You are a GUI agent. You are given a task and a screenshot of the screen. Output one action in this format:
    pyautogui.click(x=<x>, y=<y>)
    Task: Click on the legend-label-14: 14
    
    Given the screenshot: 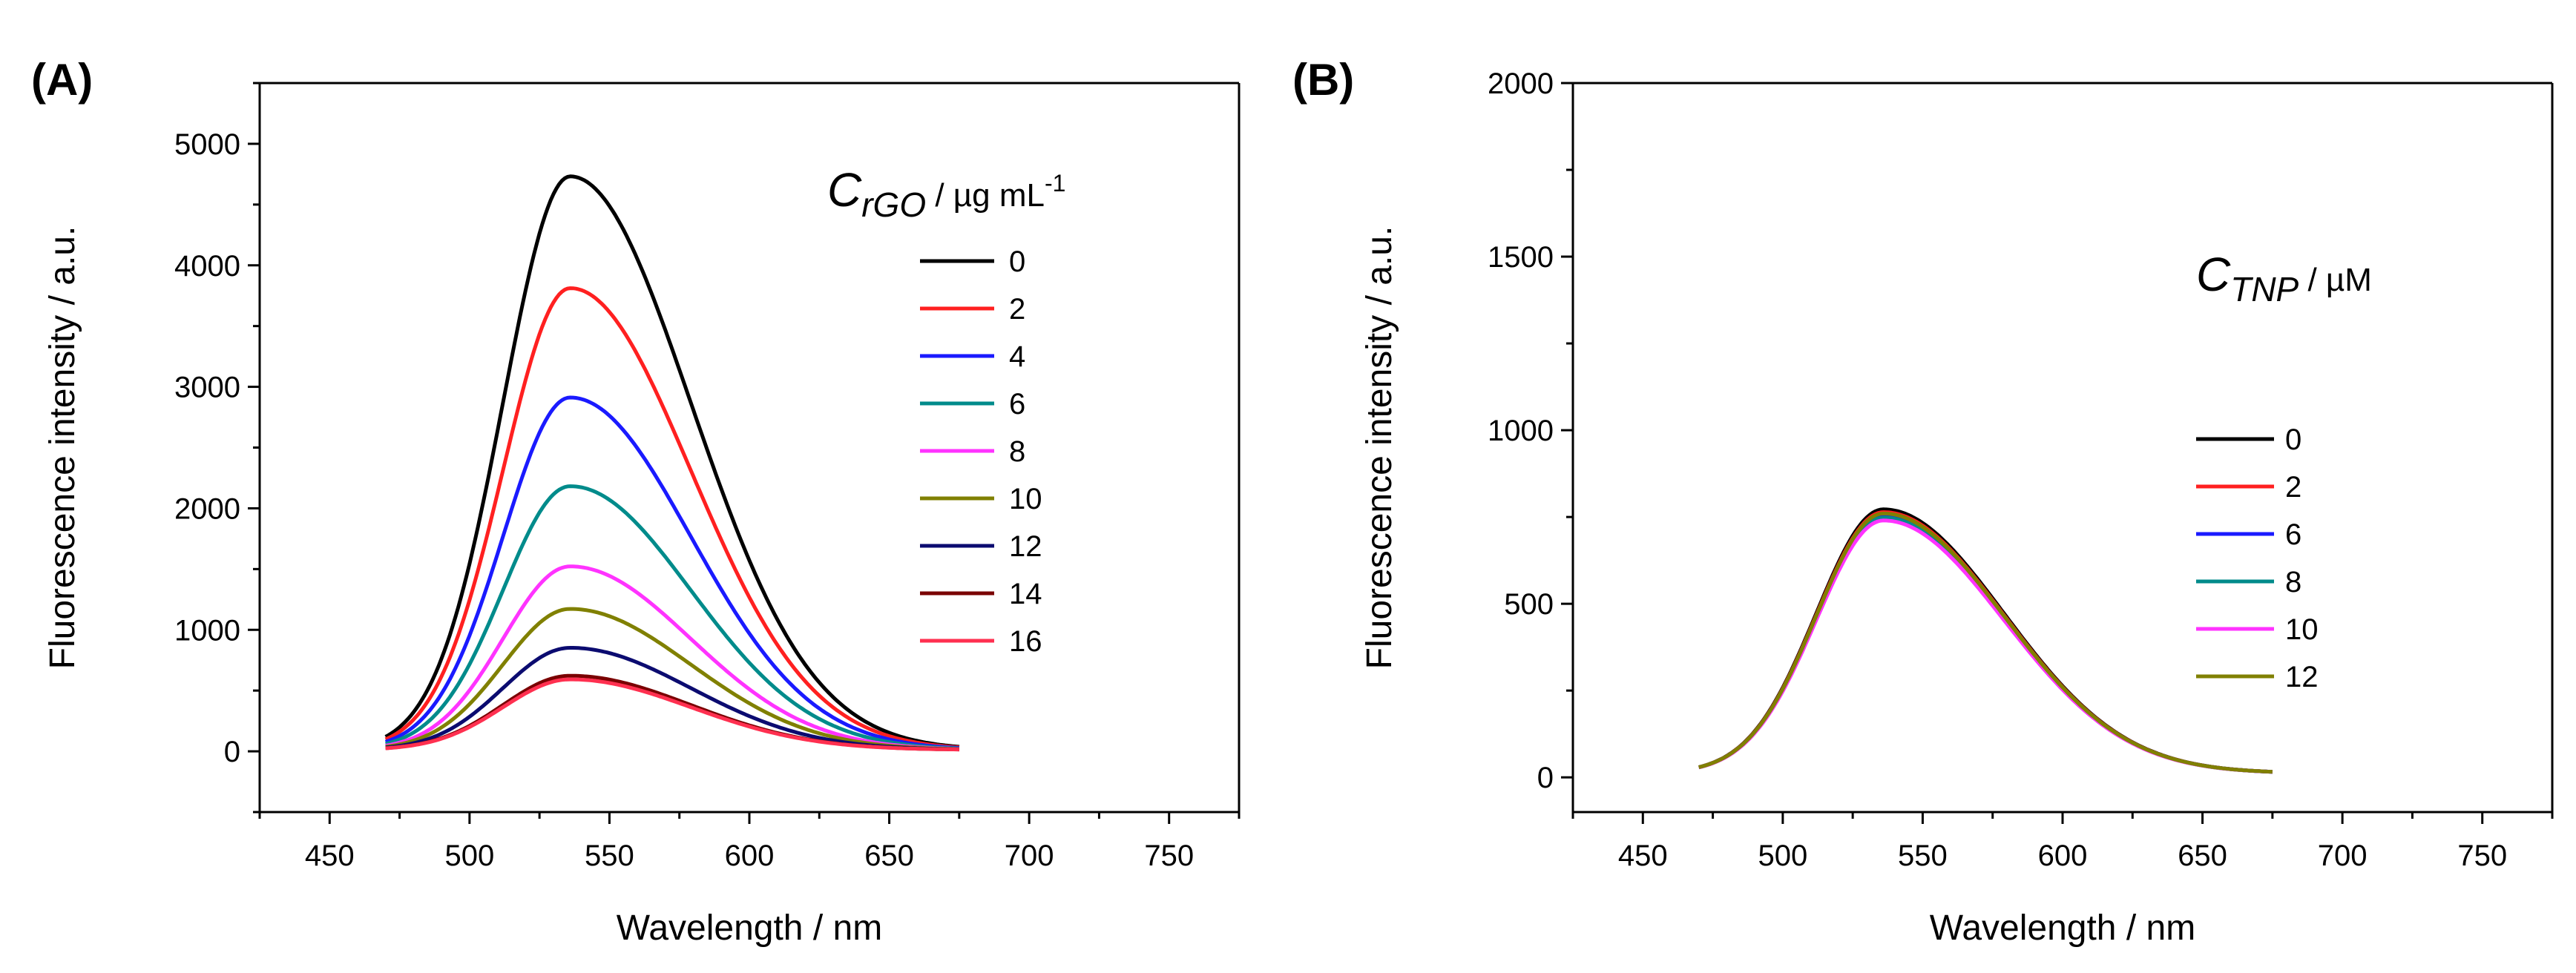 What is the action you would take?
    pyautogui.click(x=1025, y=594)
    